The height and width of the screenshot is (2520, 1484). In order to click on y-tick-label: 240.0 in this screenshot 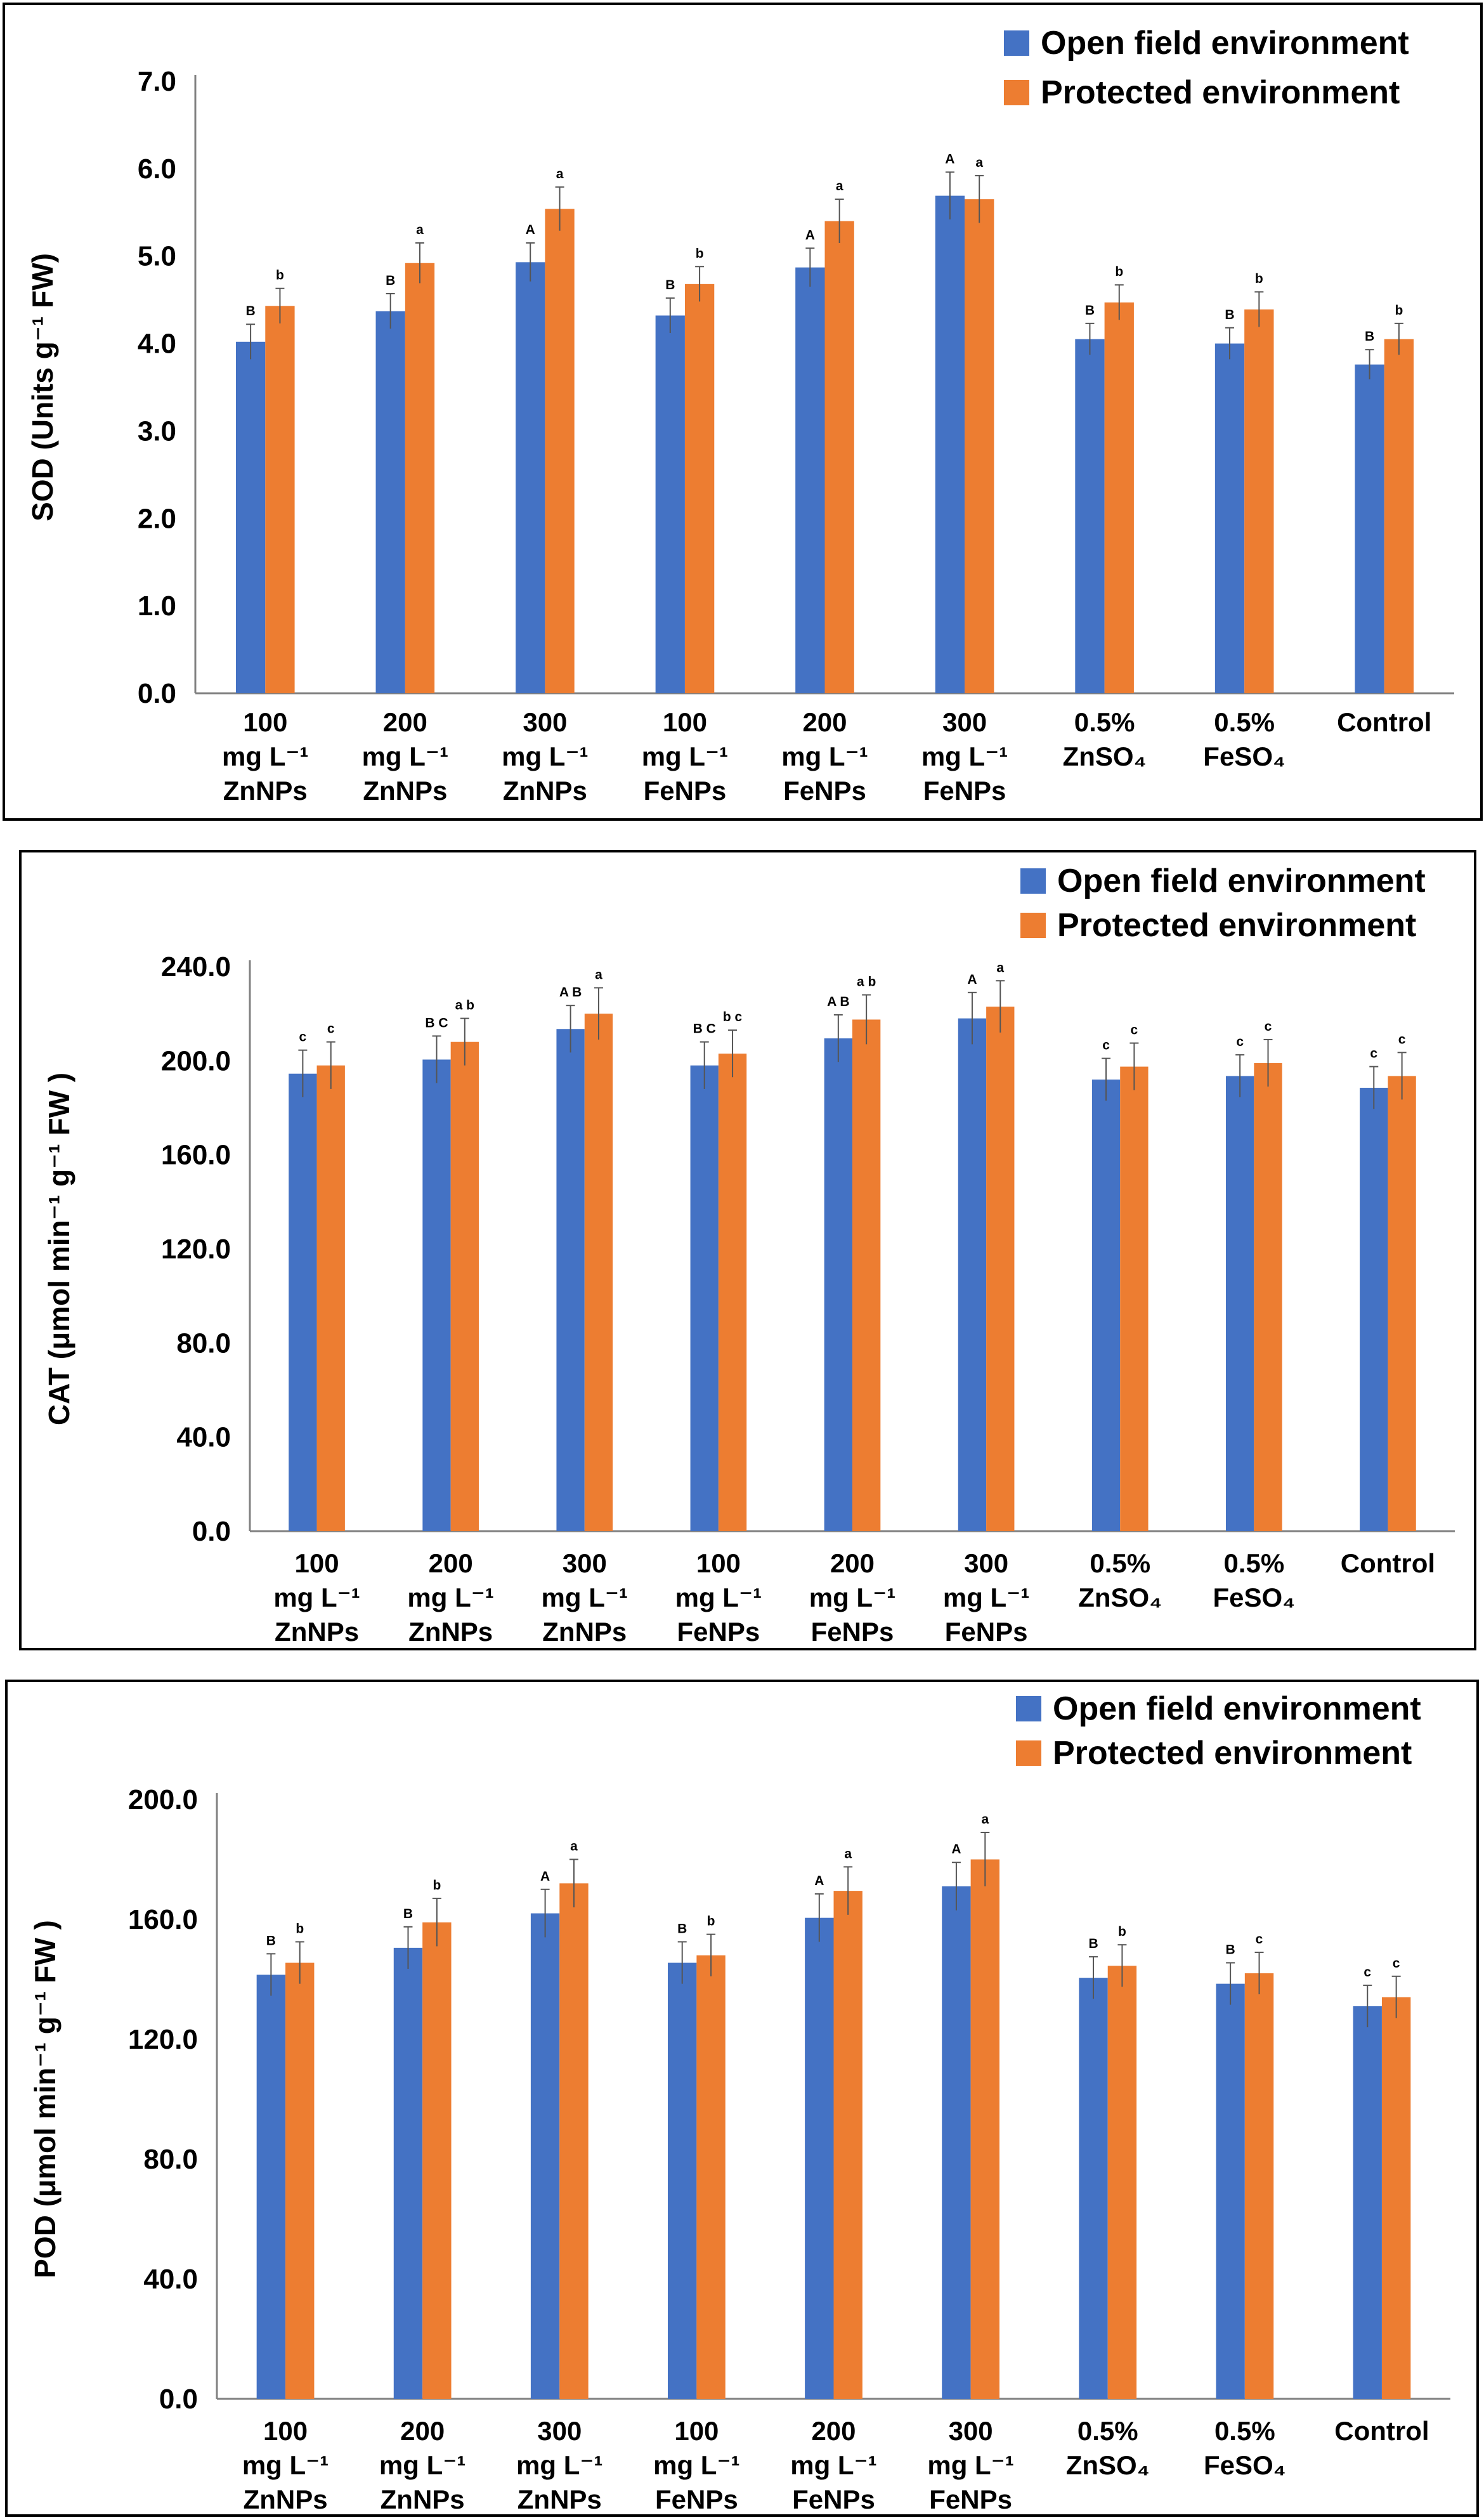, I will do `click(196, 967)`.